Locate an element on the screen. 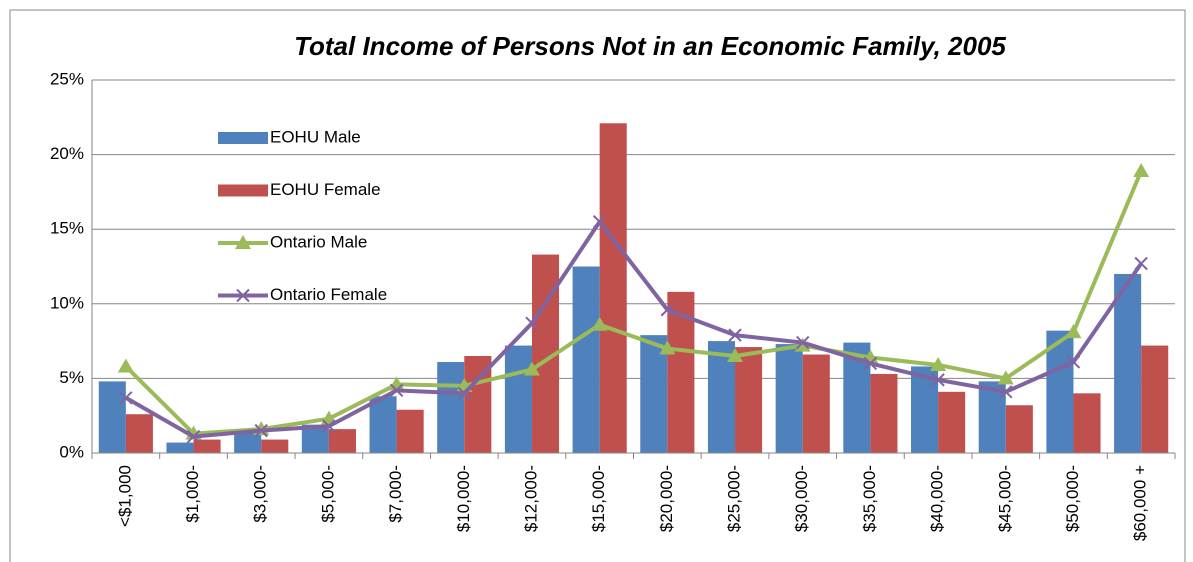 The width and height of the screenshot is (1193, 562). x-tick-label: $3,000- is located at coordinates (260, 494).